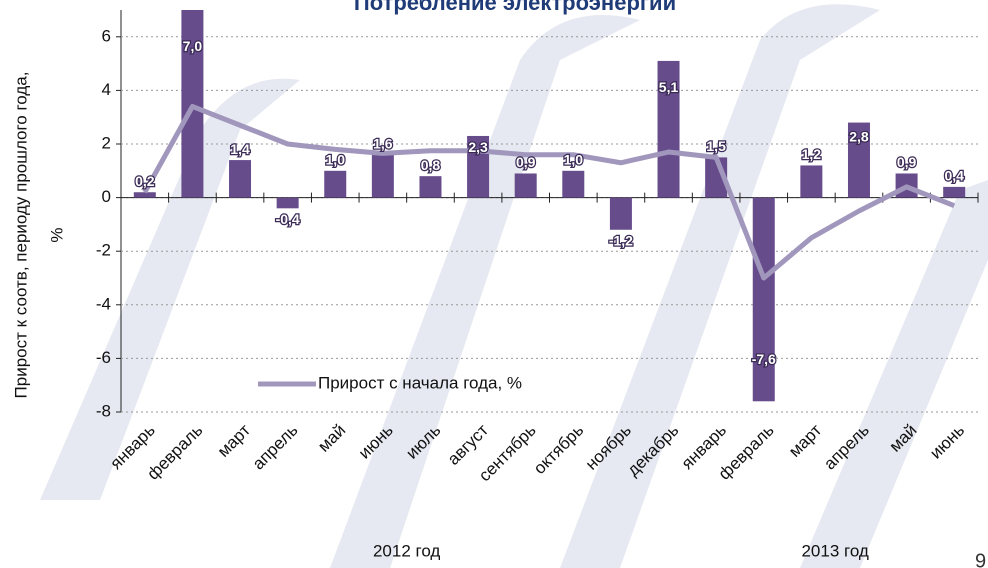  Describe the element at coordinates (275, 446) in the screenshot. I see `x-tick-label: апрель` at that location.